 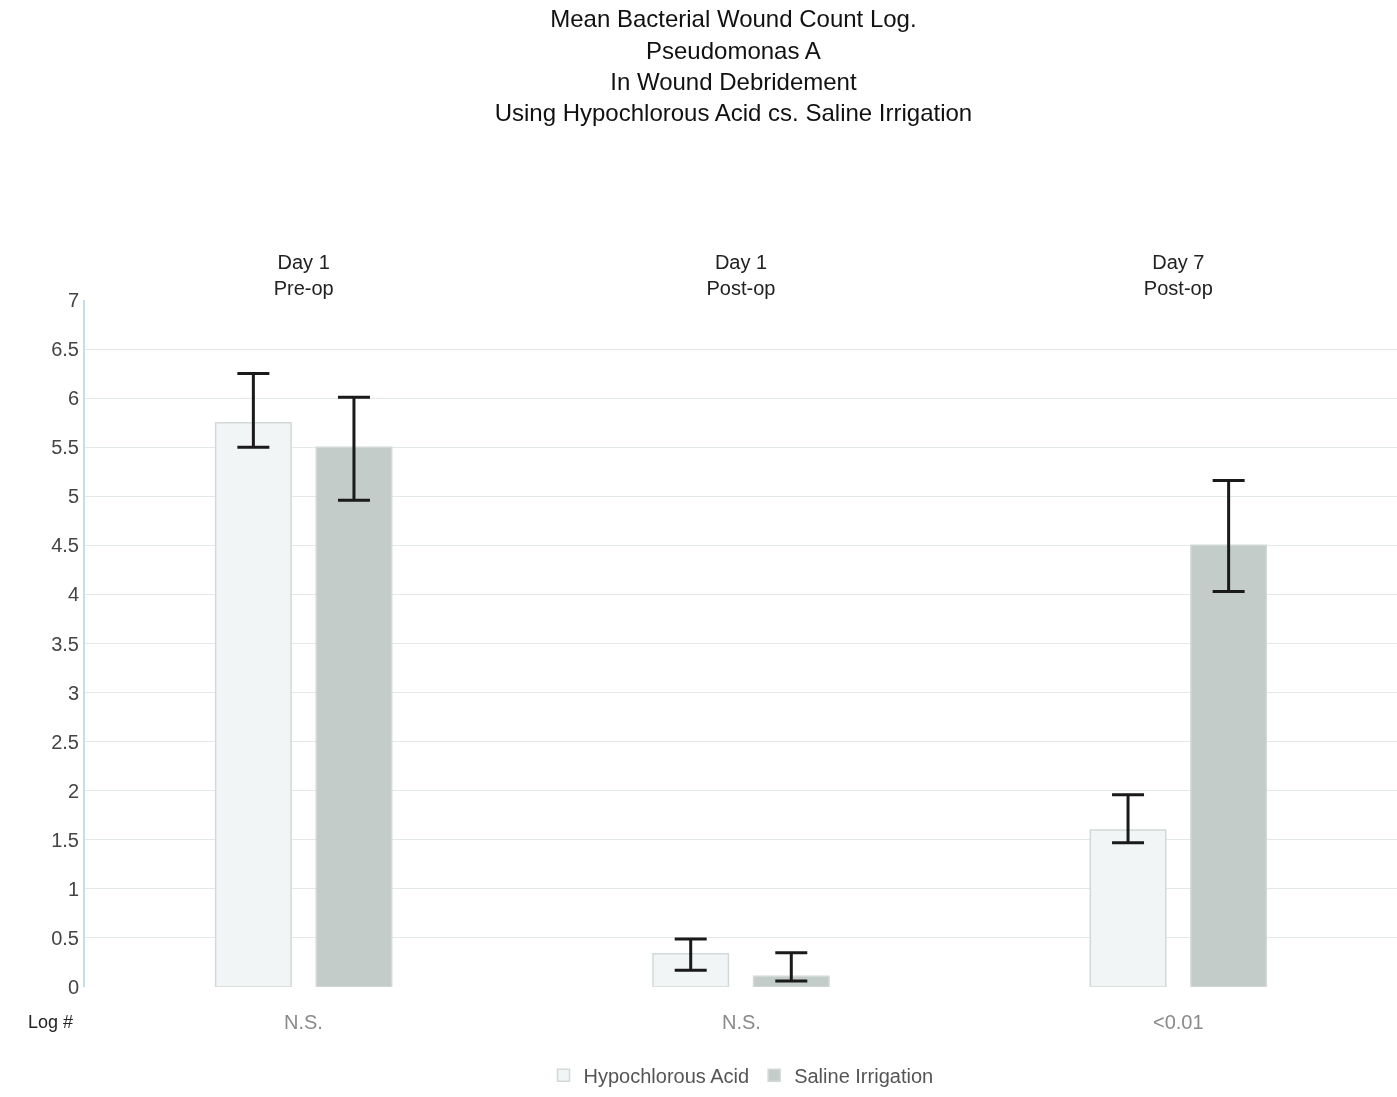 What do you see at coordinates (1178, 275) in the screenshot?
I see `x-tick-label: Day 7 Post-op` at bounding box center [1178, 275].